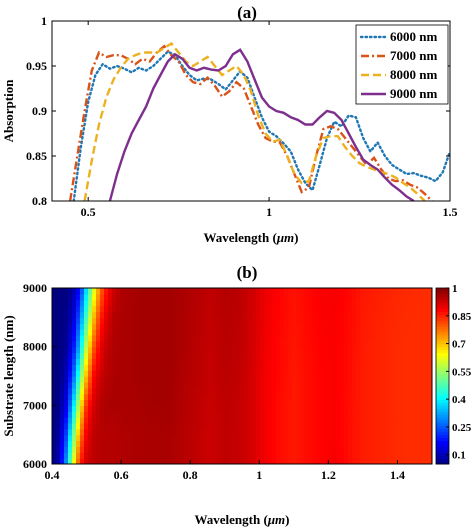 This screenshot has height=527, width=474. I want to click on x-axis-title-a-close: ), so click(296, 237).